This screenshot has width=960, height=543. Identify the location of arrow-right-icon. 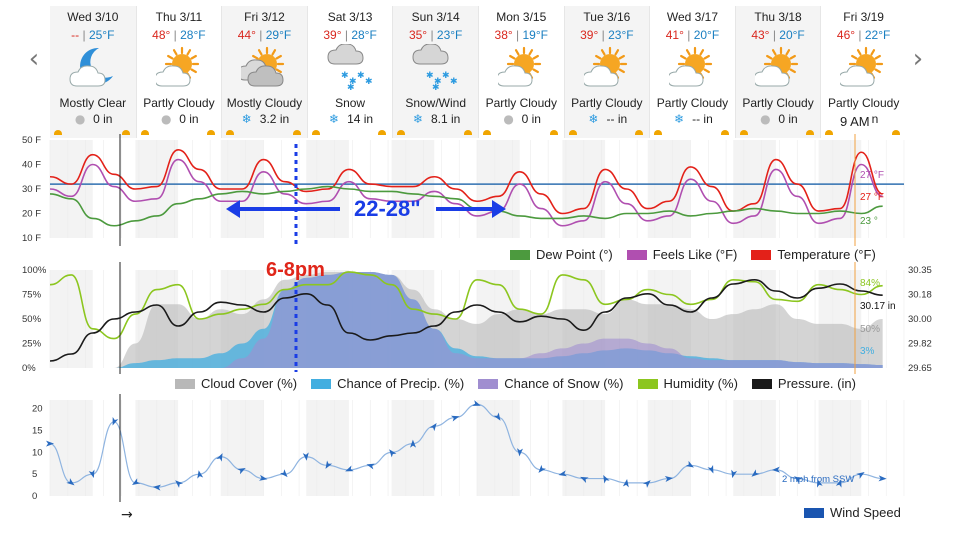
(499, 209).